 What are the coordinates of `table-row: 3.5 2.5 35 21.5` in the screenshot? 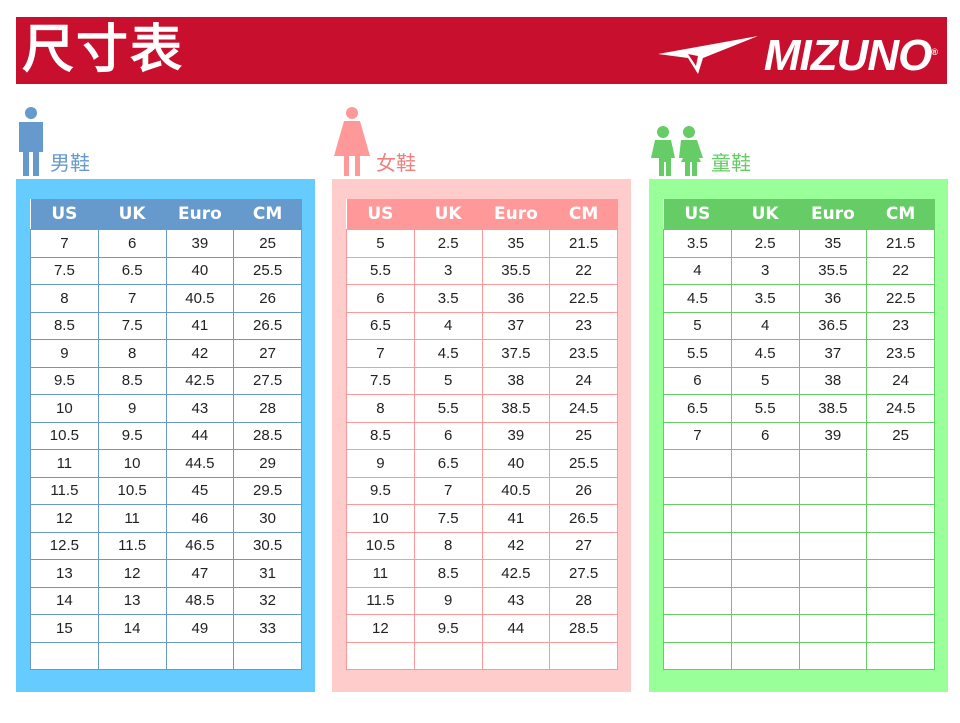 It's located at (799, 243).